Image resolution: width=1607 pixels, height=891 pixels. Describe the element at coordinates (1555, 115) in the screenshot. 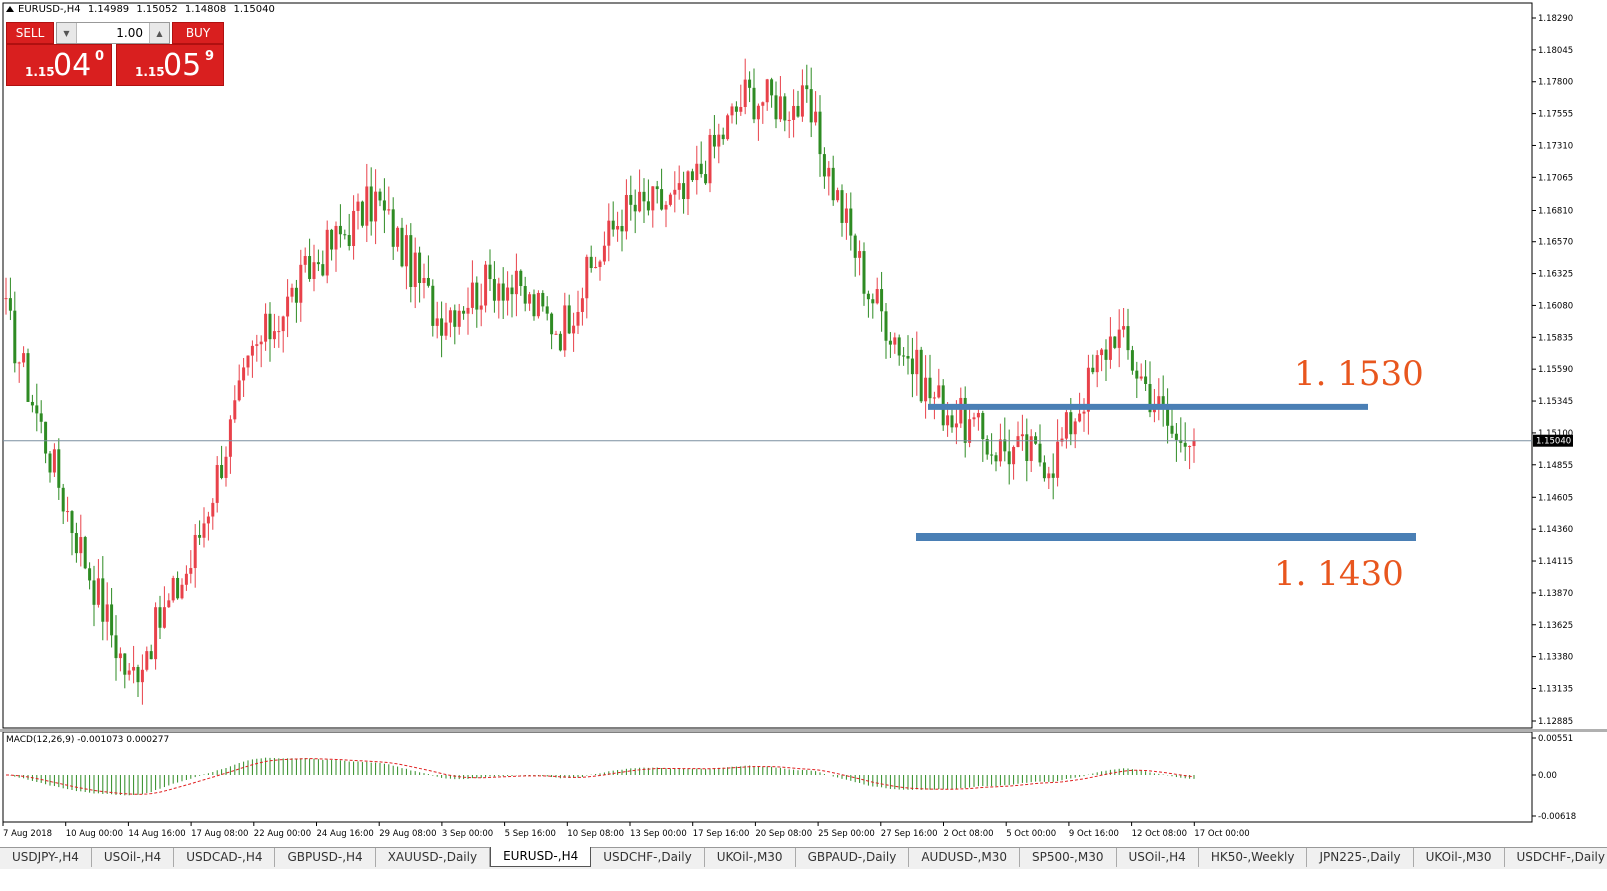

I see `price-axis-label: 1.17555` at that location.